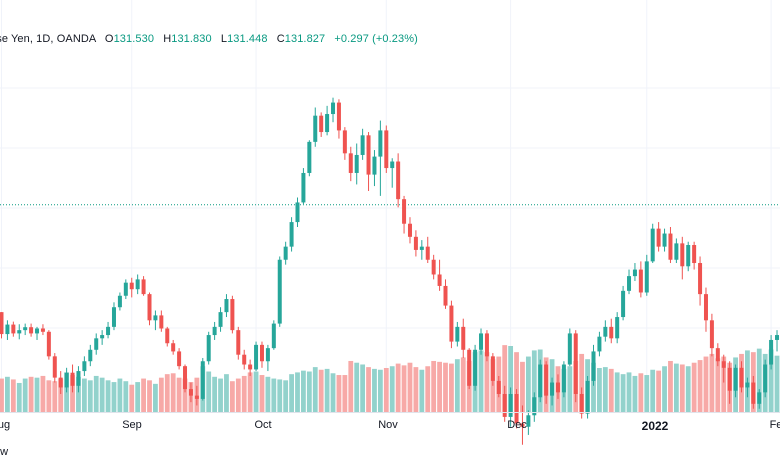 The image size is (780, 470). I want to click on low-value: 131.448, so click(247, 39).